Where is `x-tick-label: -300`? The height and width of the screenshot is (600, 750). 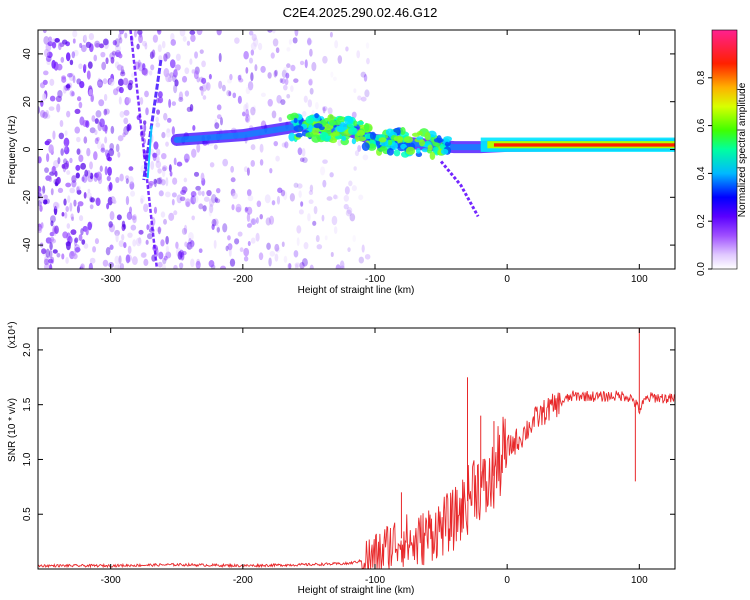
x-tick-label: -300 is located at coordinates (111, 580).